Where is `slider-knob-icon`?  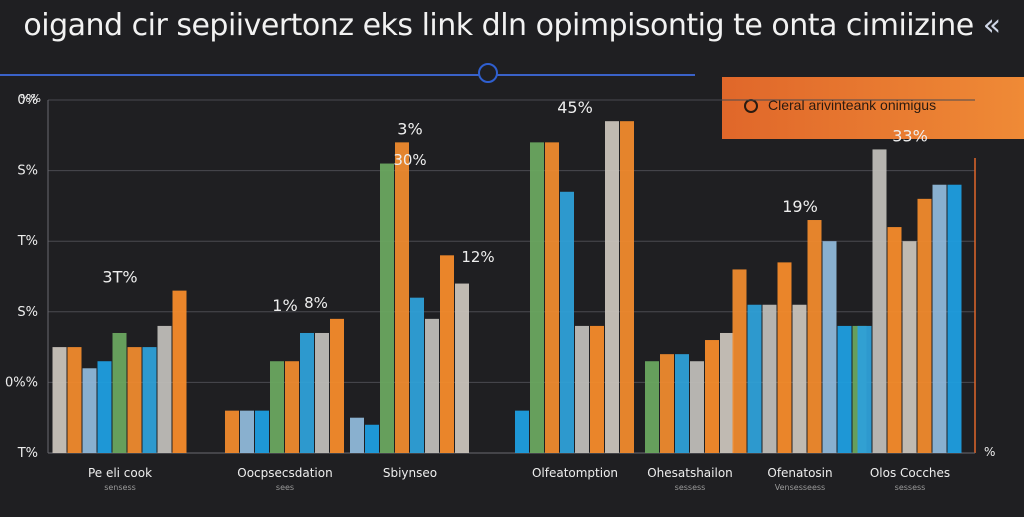
slider-knob-icon is located at coordinates (488, 73).